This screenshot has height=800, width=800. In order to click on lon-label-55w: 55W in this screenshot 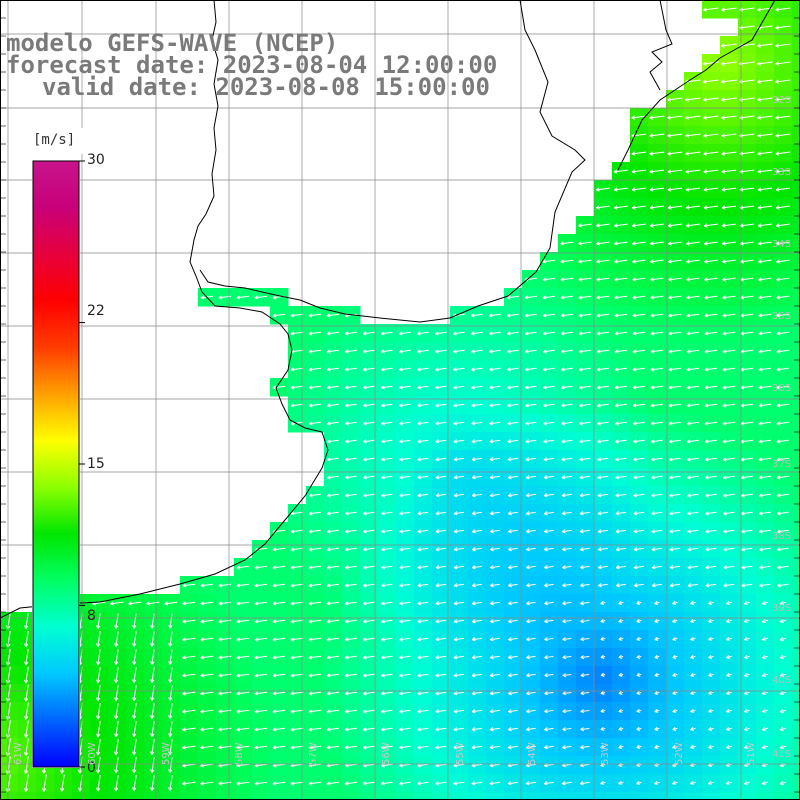, I will do `click(460, 753)`.